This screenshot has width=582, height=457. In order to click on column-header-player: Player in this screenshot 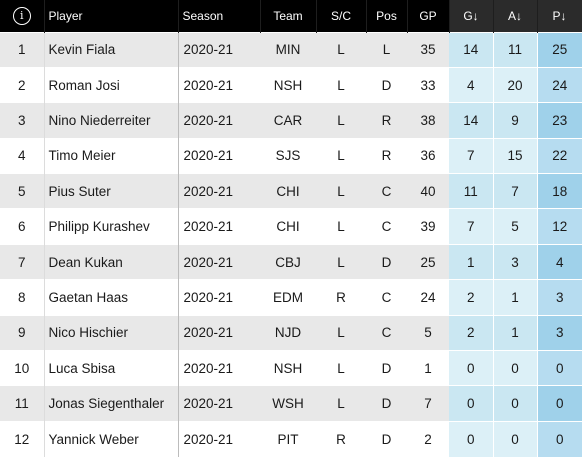, I will do `click(111, 16)`.